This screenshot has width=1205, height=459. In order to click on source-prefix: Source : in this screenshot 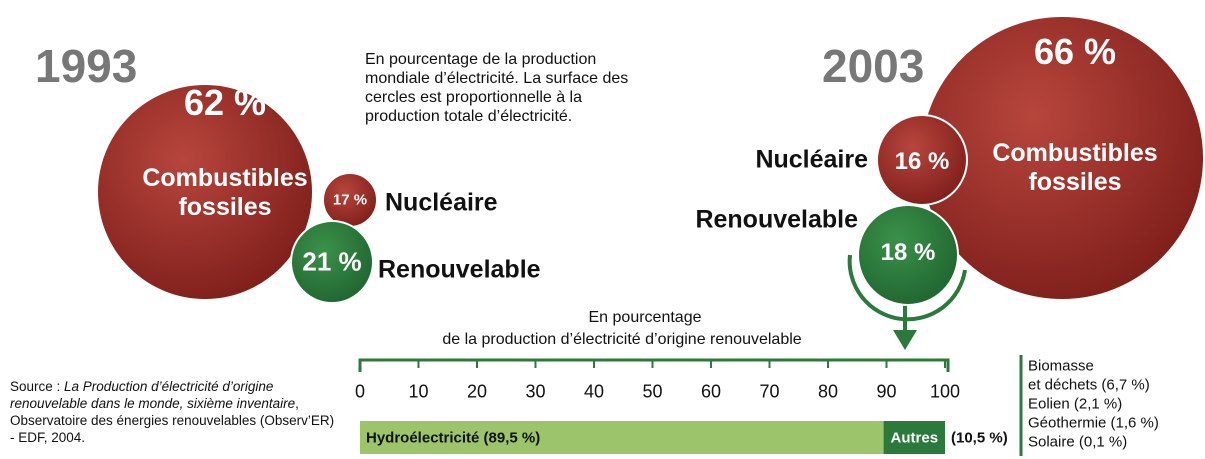, I will do `click(37, 386)`.